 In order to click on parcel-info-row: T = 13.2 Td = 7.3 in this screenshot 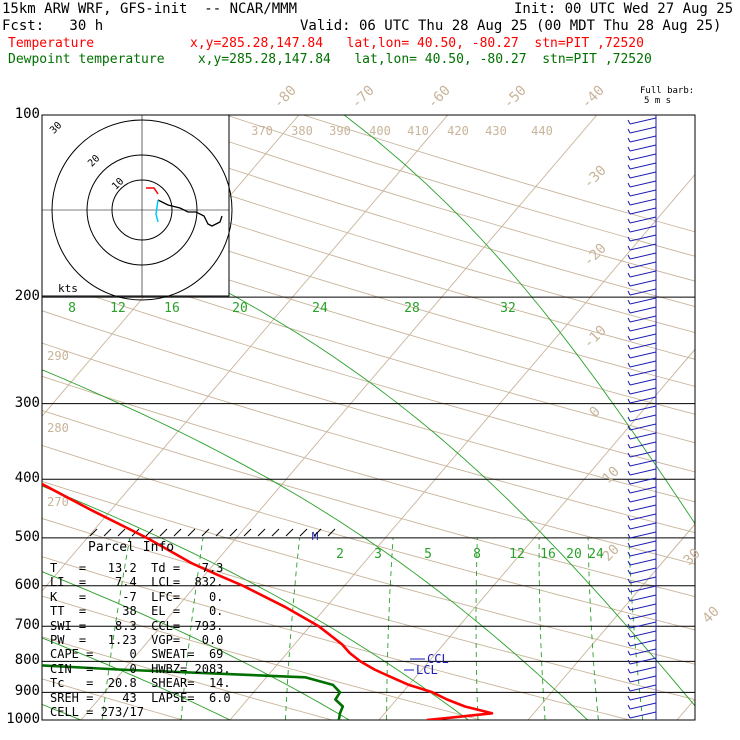, I will do `click(137, 568)`.